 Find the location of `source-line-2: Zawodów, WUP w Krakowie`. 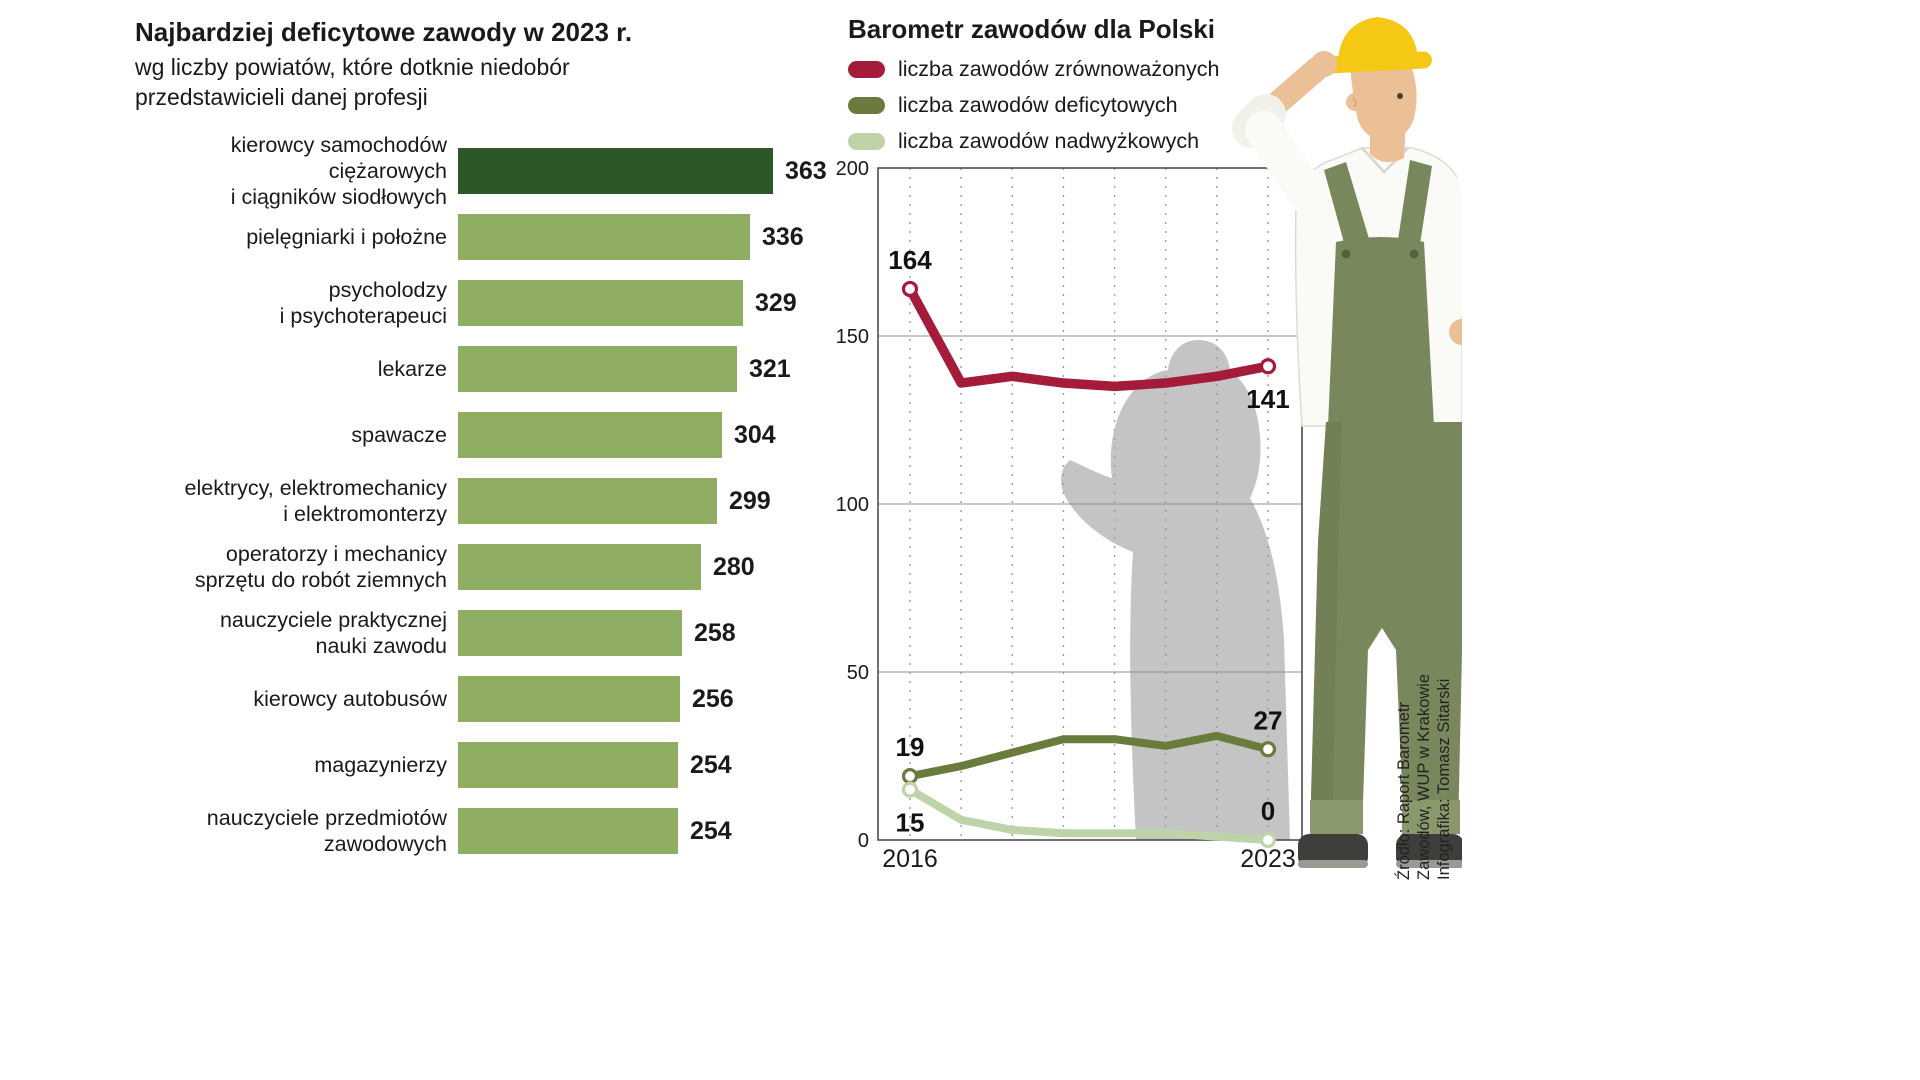

source-line-2: Zawodów, WUP w Krakowie is located at coordinates (1424, 776).